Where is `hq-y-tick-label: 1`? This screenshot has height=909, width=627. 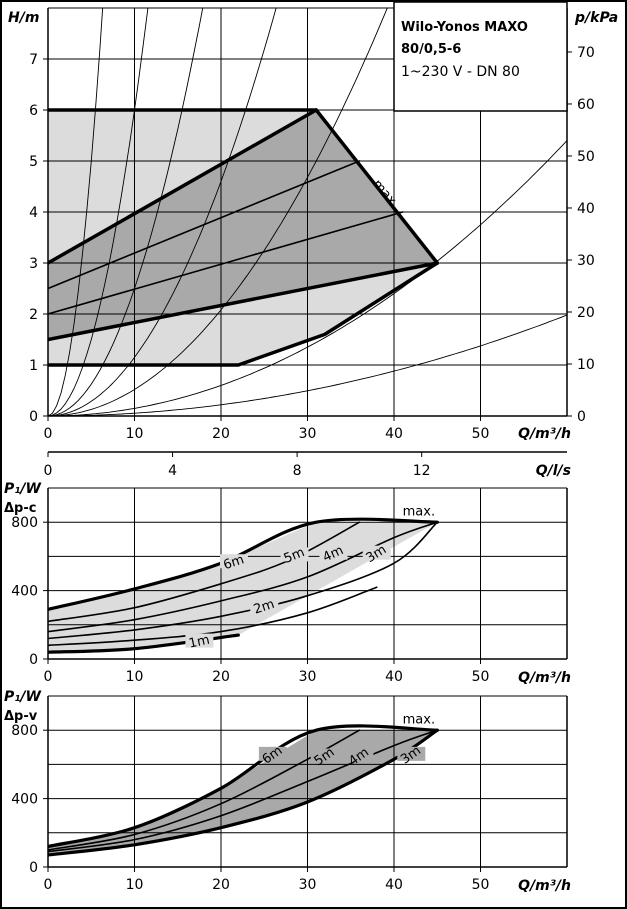 hq-y-tick-label: 1 is located at coordinates (33, 366).